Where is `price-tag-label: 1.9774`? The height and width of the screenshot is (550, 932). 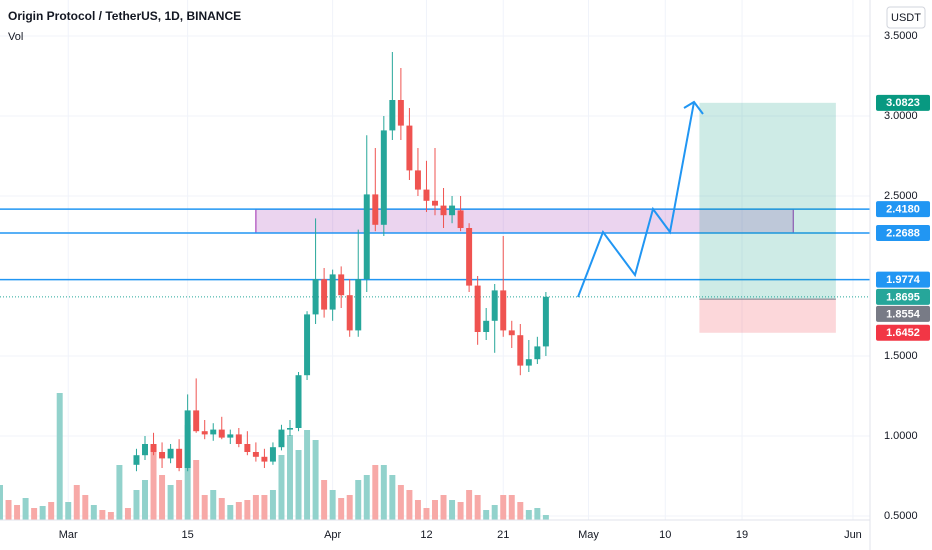 price-tag-label: 1.9774 is located at coordinates (903, 280).